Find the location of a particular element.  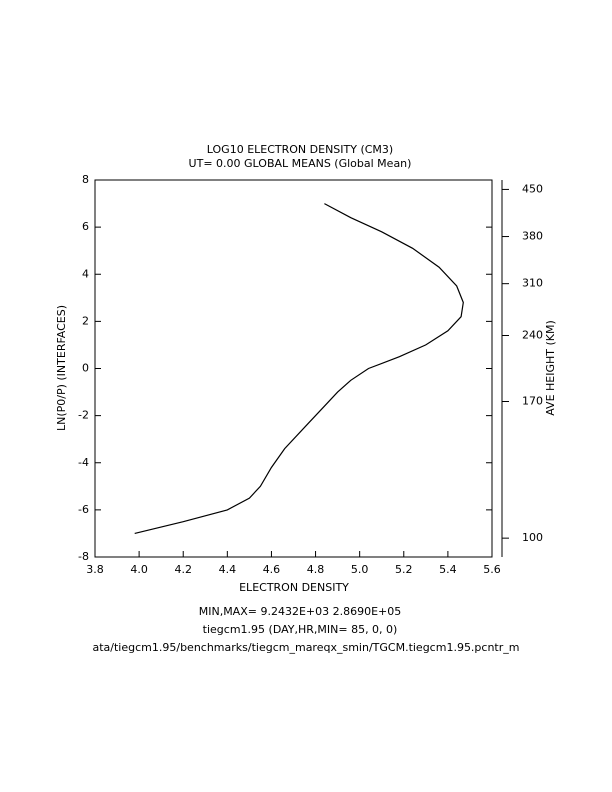

x-tick-label: 5.0 is located at coordinates (360, 569).